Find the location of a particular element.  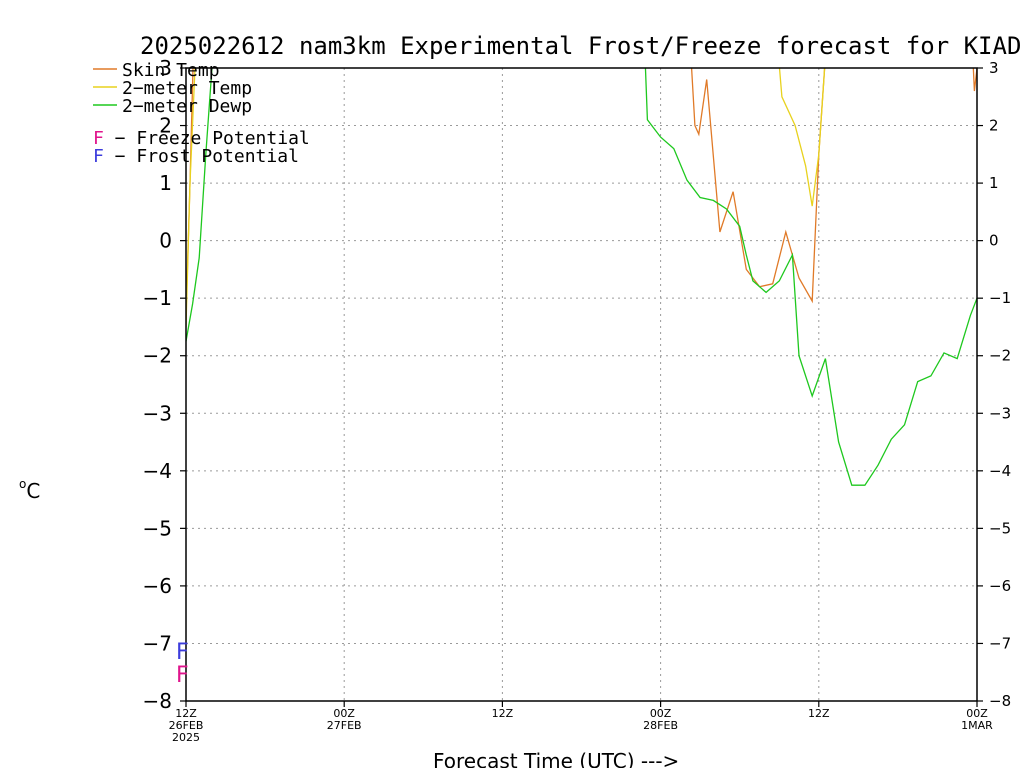

x-axis-label: Forecast Time (UTC) ---> is located at coordinates (556, 758).